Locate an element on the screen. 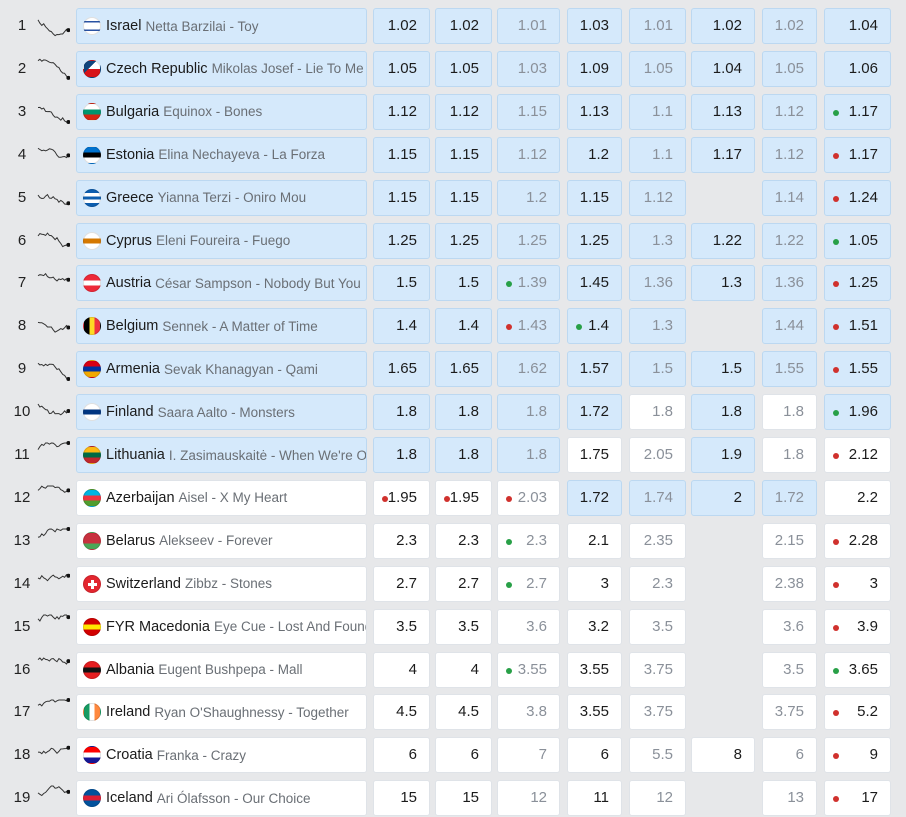  odds-cell: 1.1 is located at coordinates (657, 111).